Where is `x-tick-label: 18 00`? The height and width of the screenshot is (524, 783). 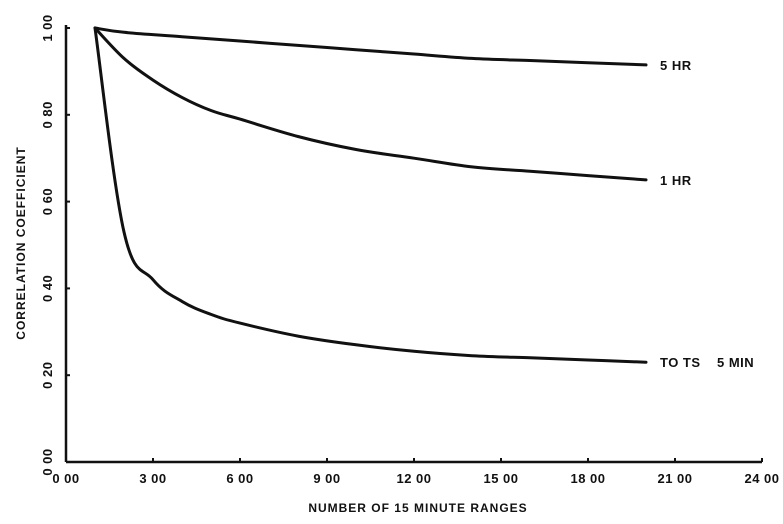 x-tick-label: 18 00 is located at coordinates (587, 478).